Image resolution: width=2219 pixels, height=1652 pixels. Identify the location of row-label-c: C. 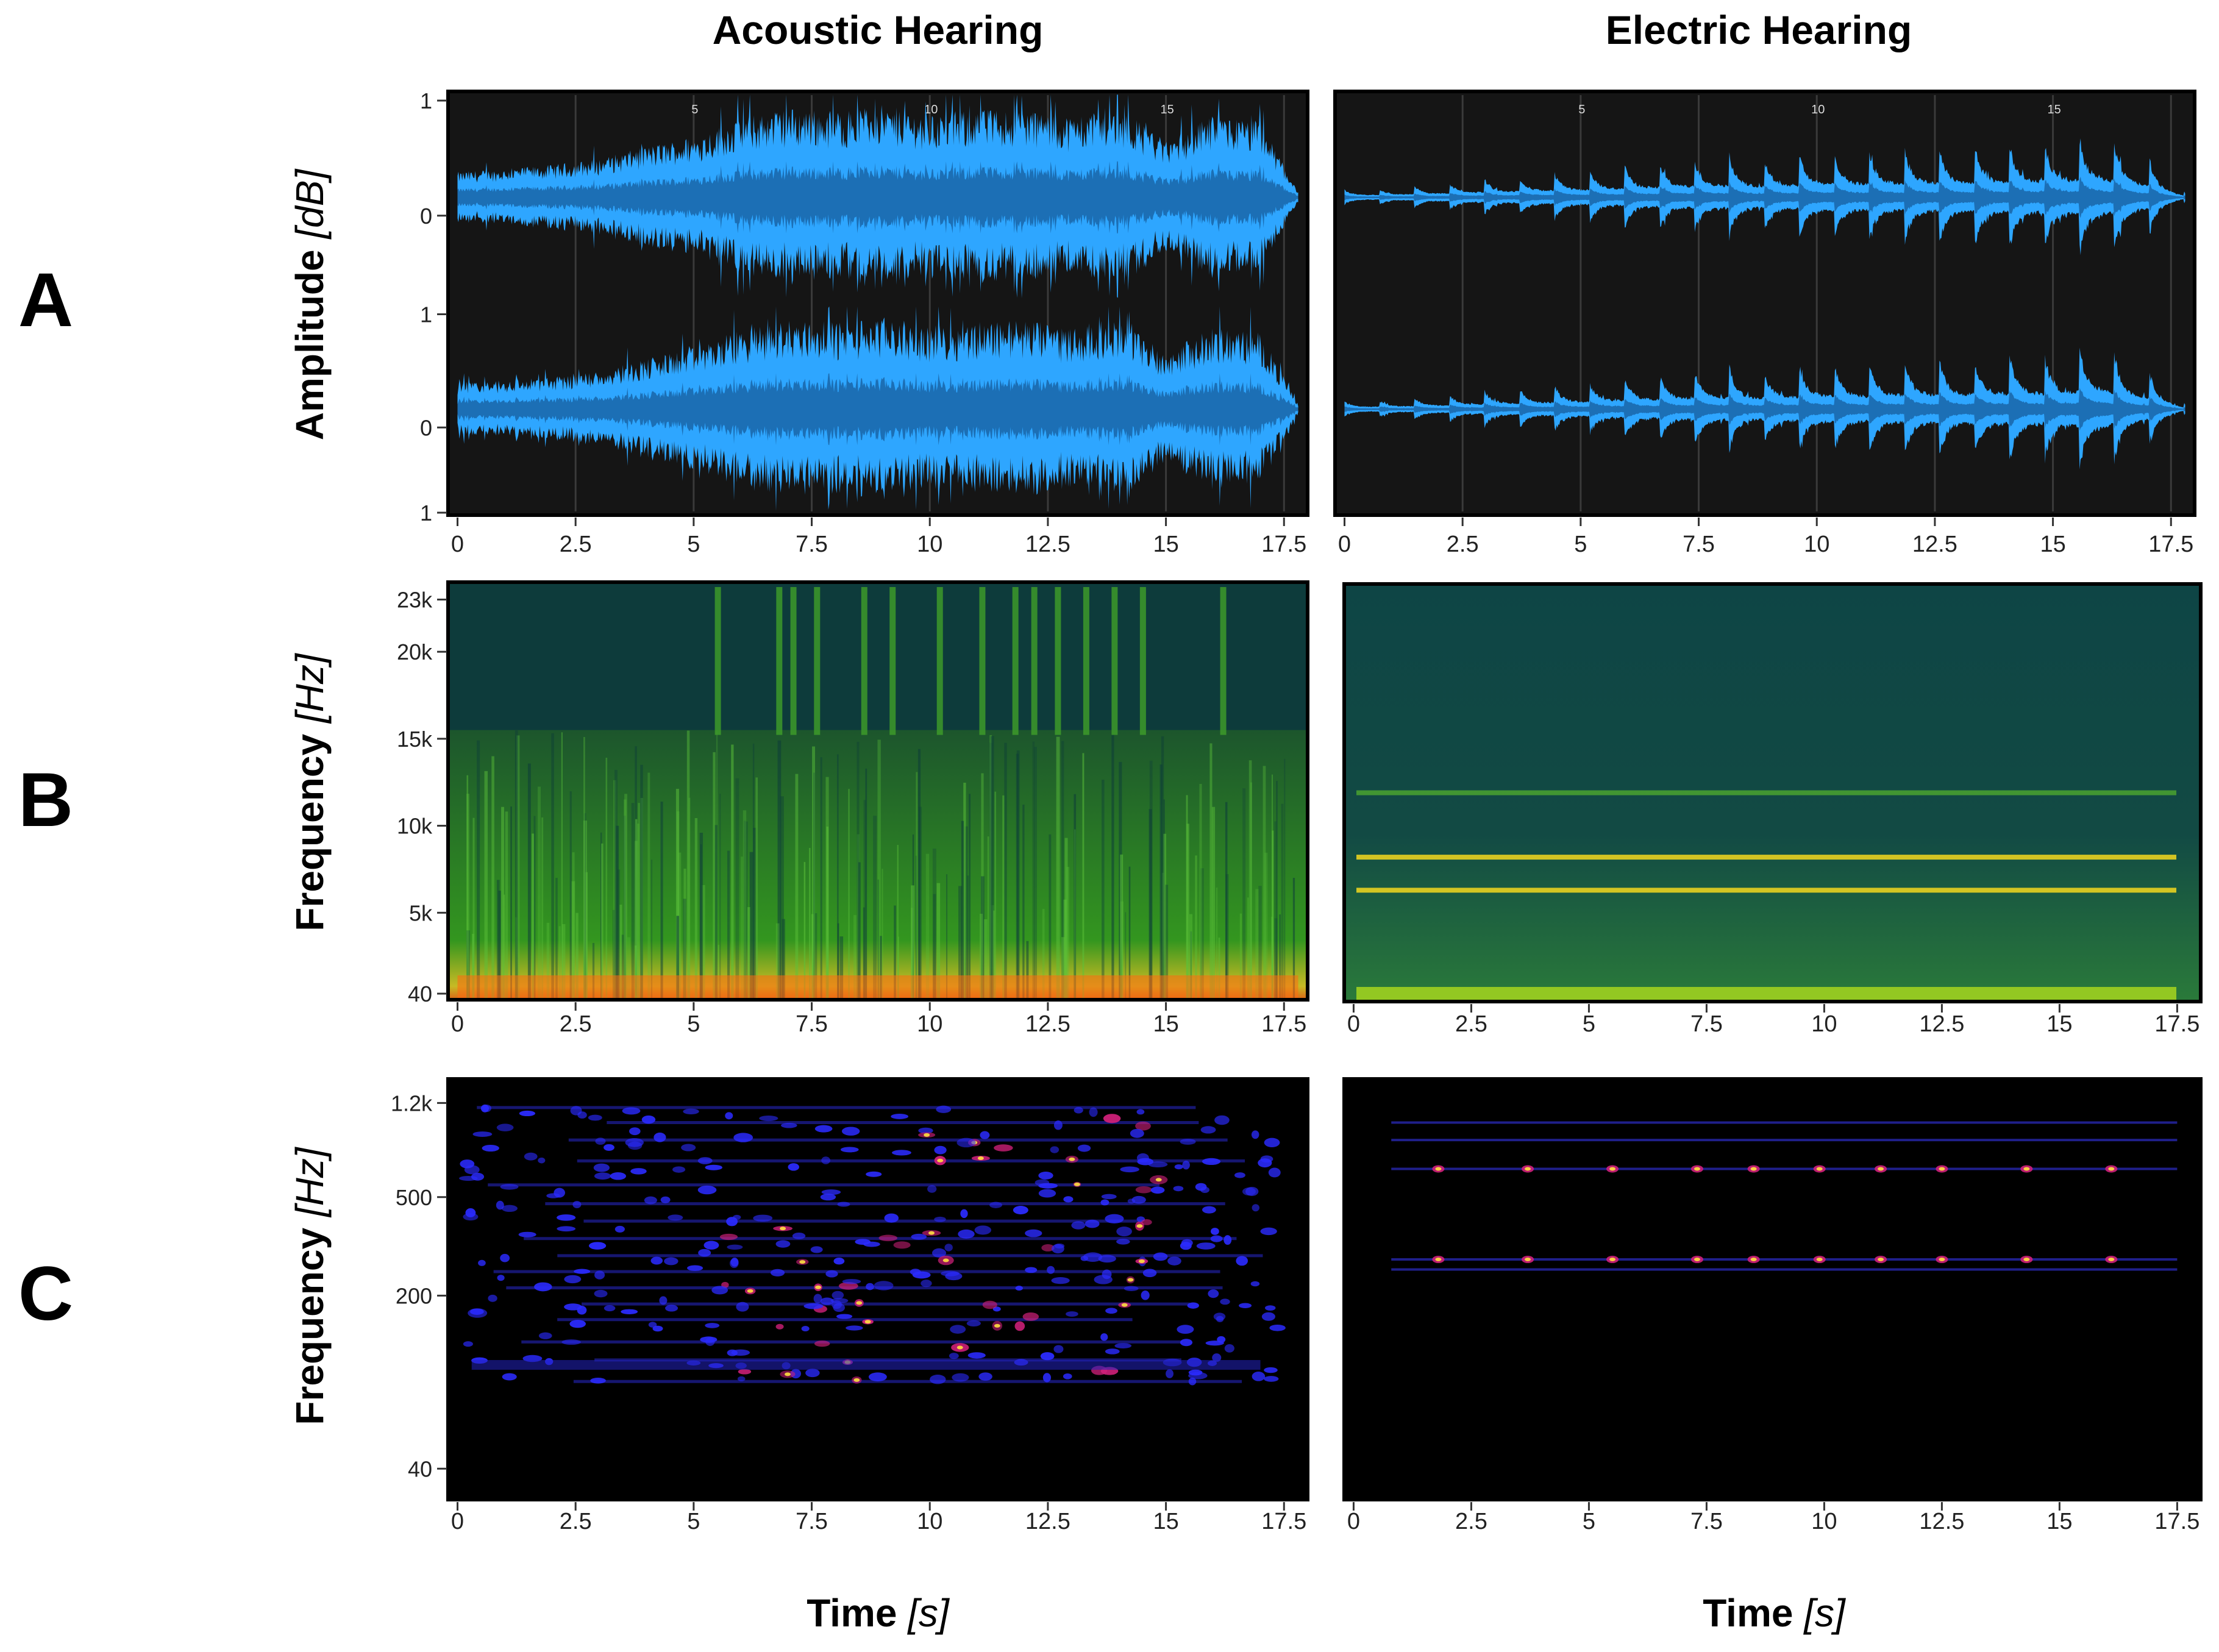
(45, 1293).